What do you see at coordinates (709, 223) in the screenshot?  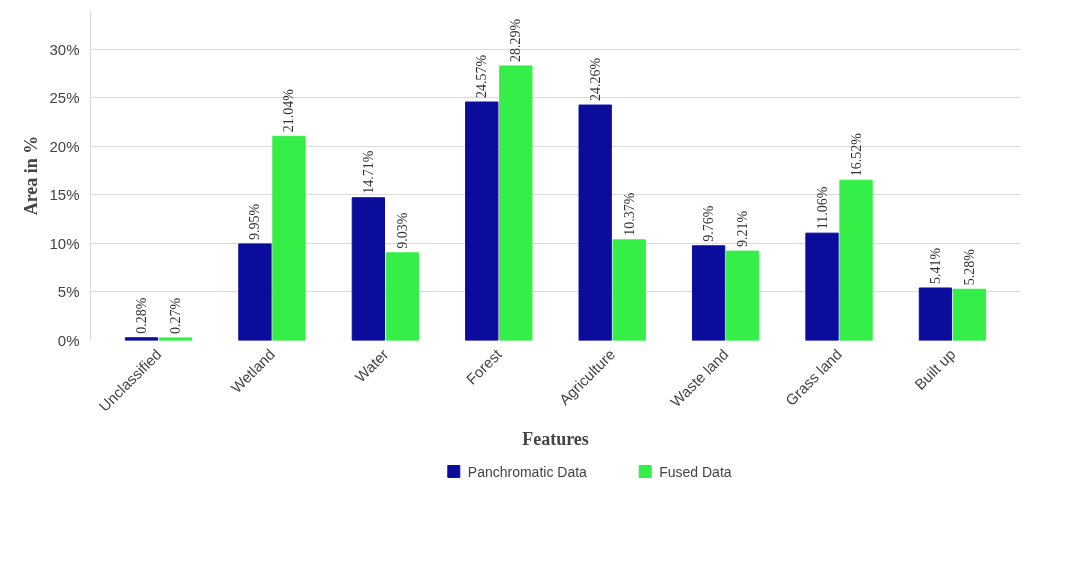 I see `data-label: 9.76%` at bounding box center [709, 223].